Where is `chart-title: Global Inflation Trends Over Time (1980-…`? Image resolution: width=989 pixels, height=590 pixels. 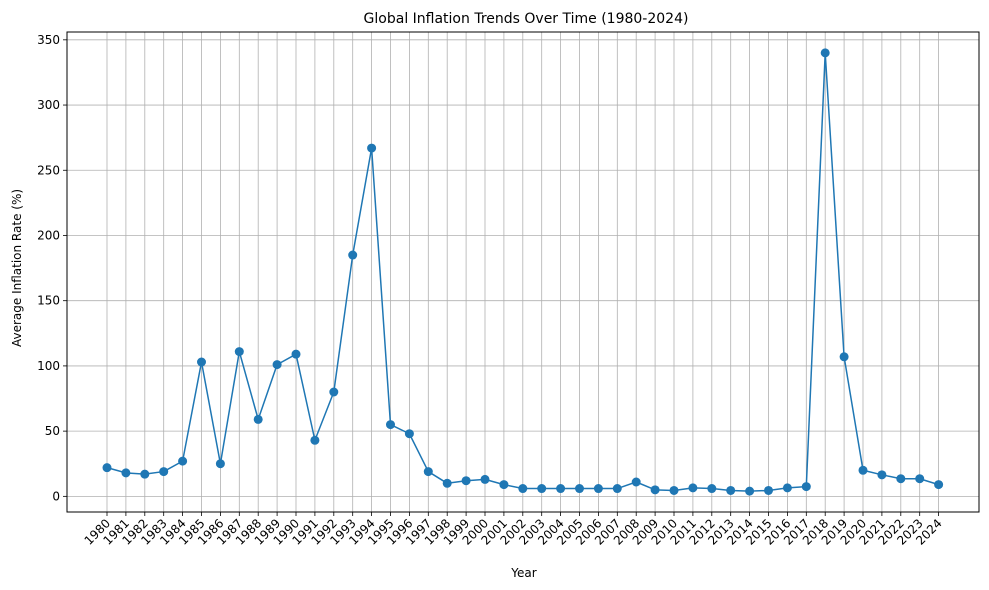 chart-title: Global Inflation Trends Over Time (1980-… is located at coordinates (526, 19).